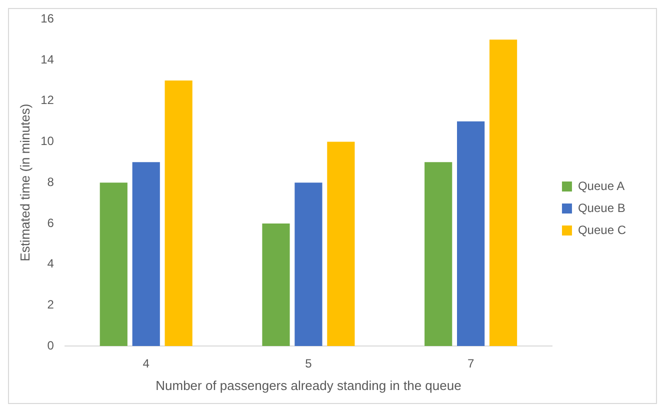  I want to click on y-tick-label: 16, so click(47, 19).